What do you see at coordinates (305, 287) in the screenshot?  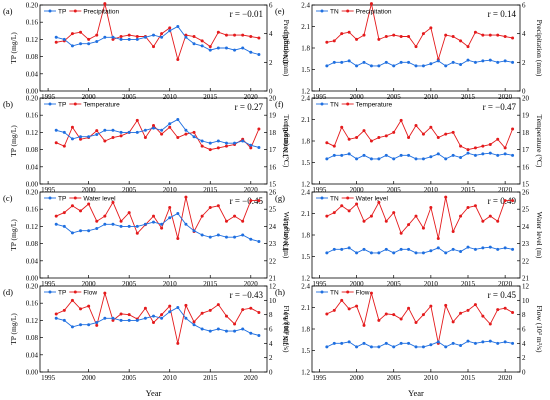 I see `y-tick-label-left: 2.4` at bounding box center [305, 287].